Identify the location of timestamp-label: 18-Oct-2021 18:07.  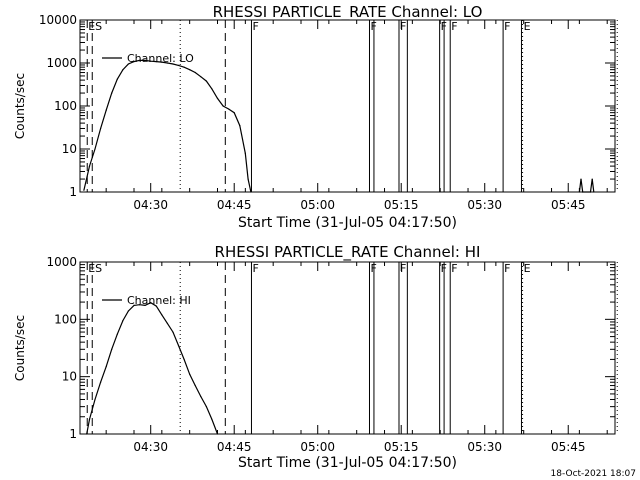
(593, 474).